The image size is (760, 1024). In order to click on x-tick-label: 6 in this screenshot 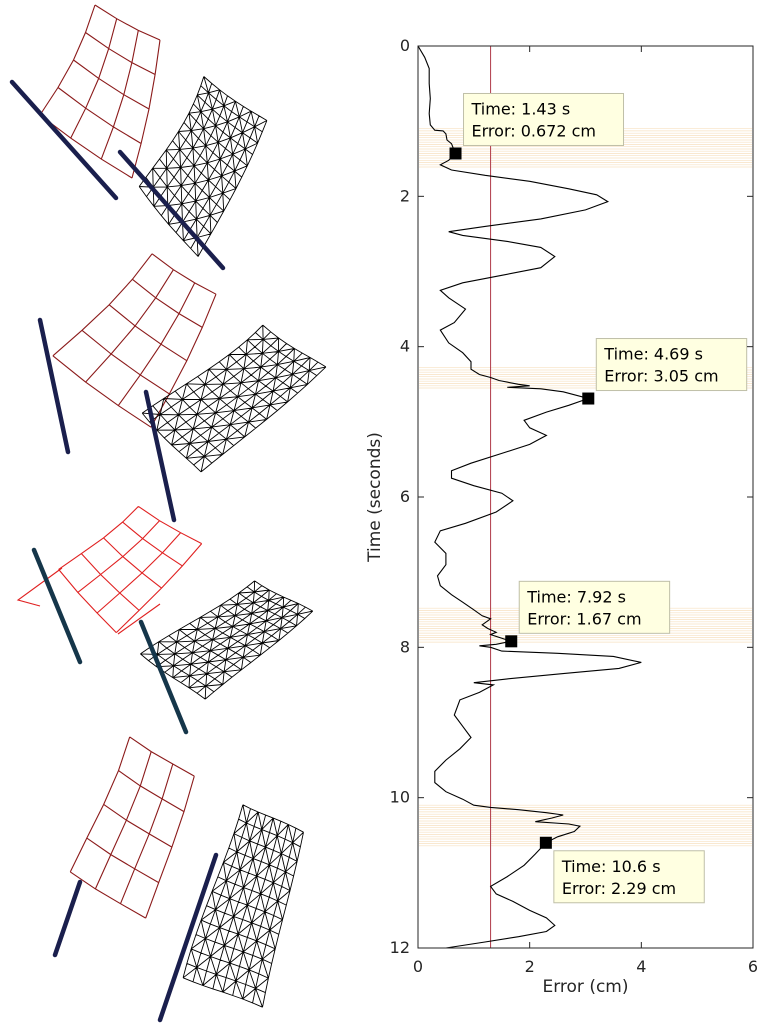, I will do `click(753, 966)`.